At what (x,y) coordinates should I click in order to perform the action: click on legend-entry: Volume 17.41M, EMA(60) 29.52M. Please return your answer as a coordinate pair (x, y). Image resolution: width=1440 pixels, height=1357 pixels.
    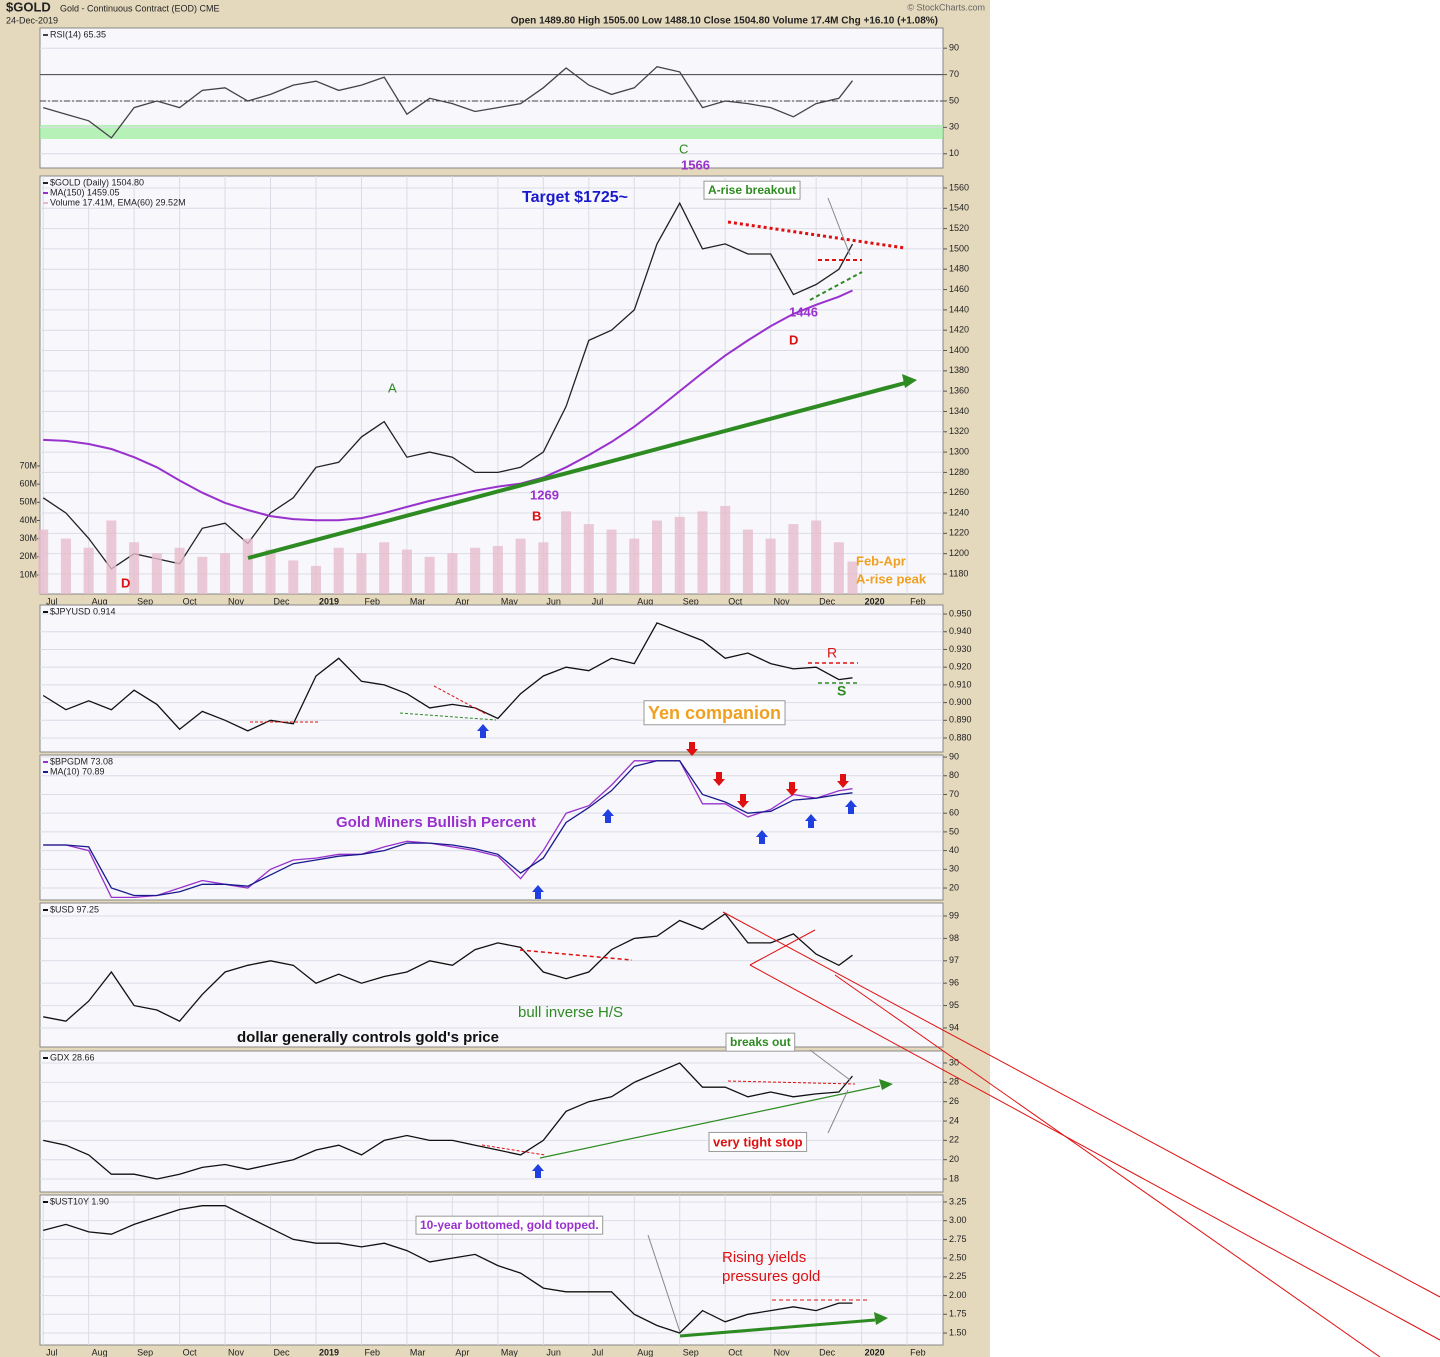
    Looking at the image, I should click on (118, 202).